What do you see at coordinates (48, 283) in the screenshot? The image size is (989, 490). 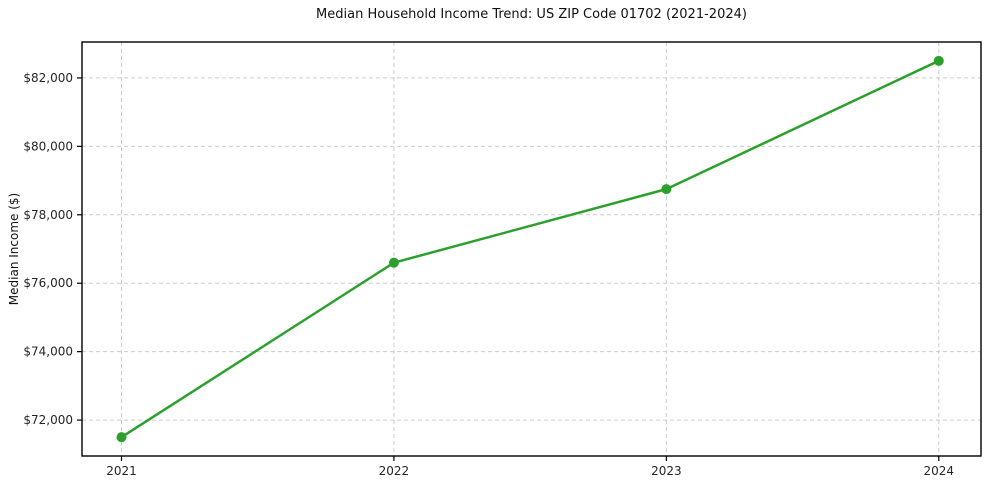 I see `y-tick-label: $76,000` at bounding box center [48, 283].